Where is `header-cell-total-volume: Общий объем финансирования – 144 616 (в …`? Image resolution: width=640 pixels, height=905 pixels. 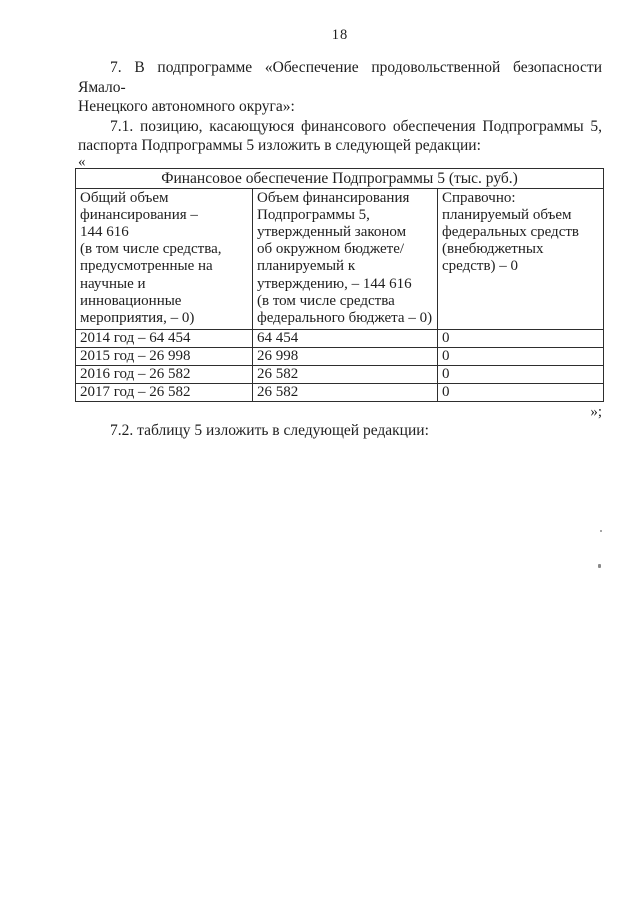 header-cell-total-volume: Общий объем финансирования – 144 616 (в … is located at coordinates (164, 259).